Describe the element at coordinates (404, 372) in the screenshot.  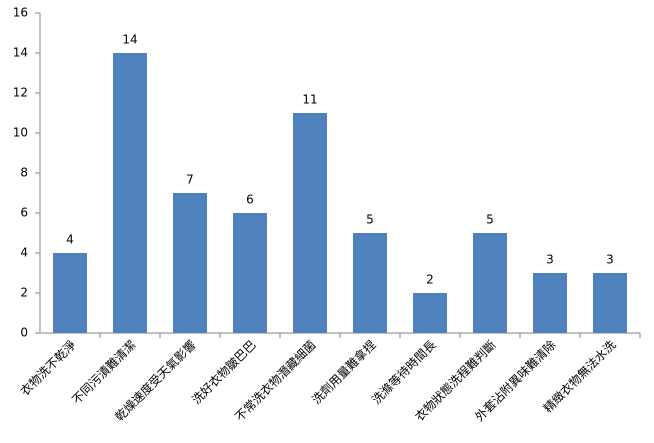
I see `x-tick-label: 洗滌等待時間長` at that location.